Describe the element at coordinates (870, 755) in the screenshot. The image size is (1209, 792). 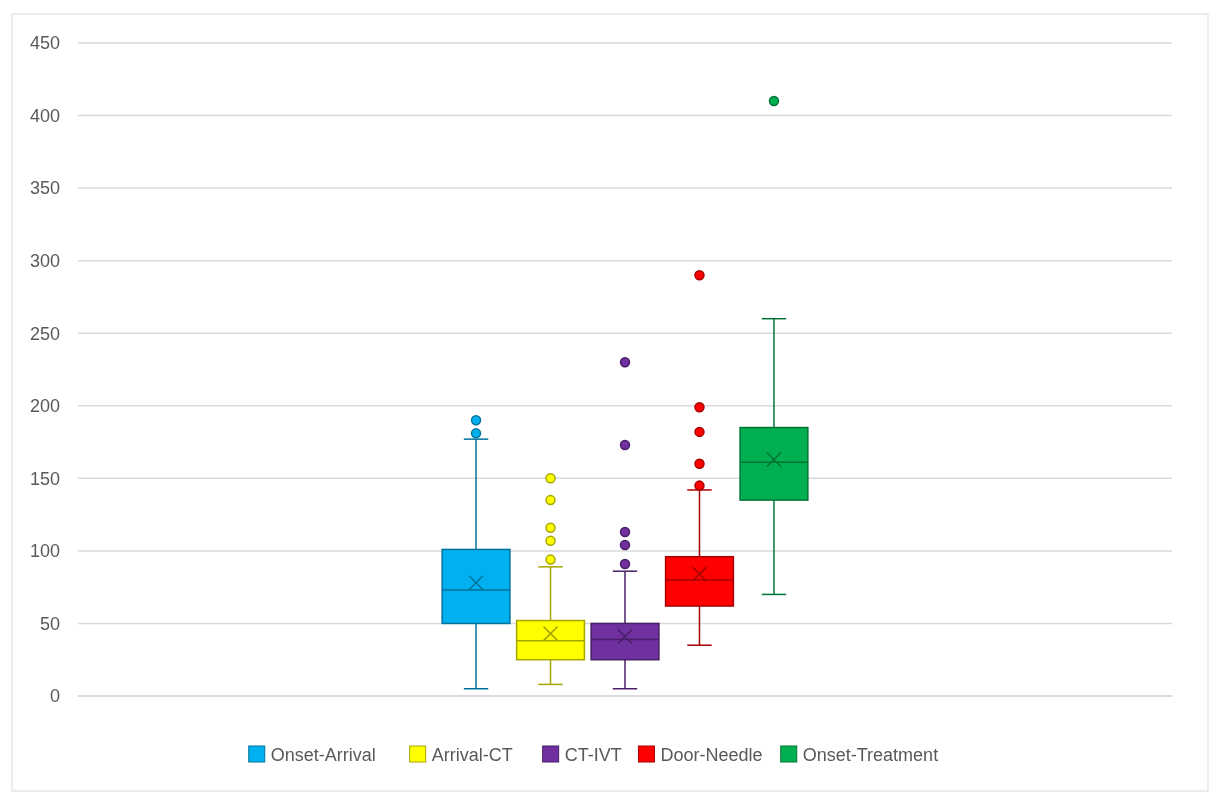
I see `legend-label: Onset-Treatment` at that location.